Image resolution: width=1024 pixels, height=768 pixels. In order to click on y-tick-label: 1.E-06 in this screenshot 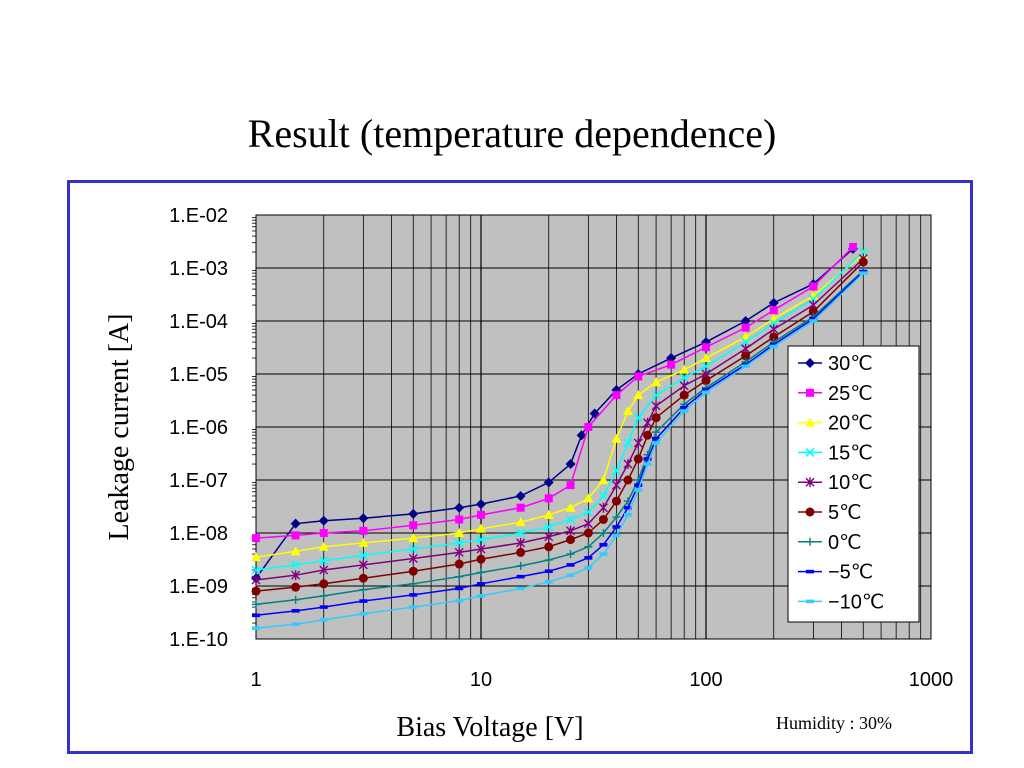, I will do `click(198, 428)`.